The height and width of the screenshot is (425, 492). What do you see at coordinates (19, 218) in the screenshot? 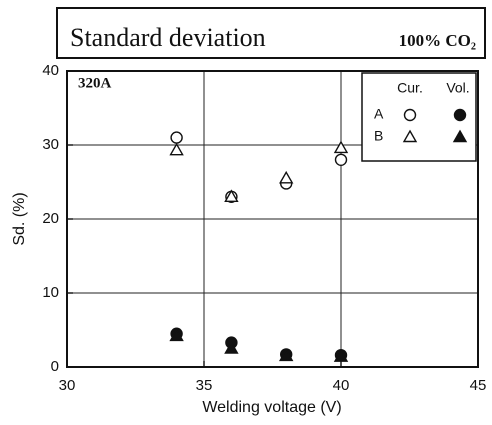
I see `y-axis-label: Sd. (%)` at bounding box center [19, 218].